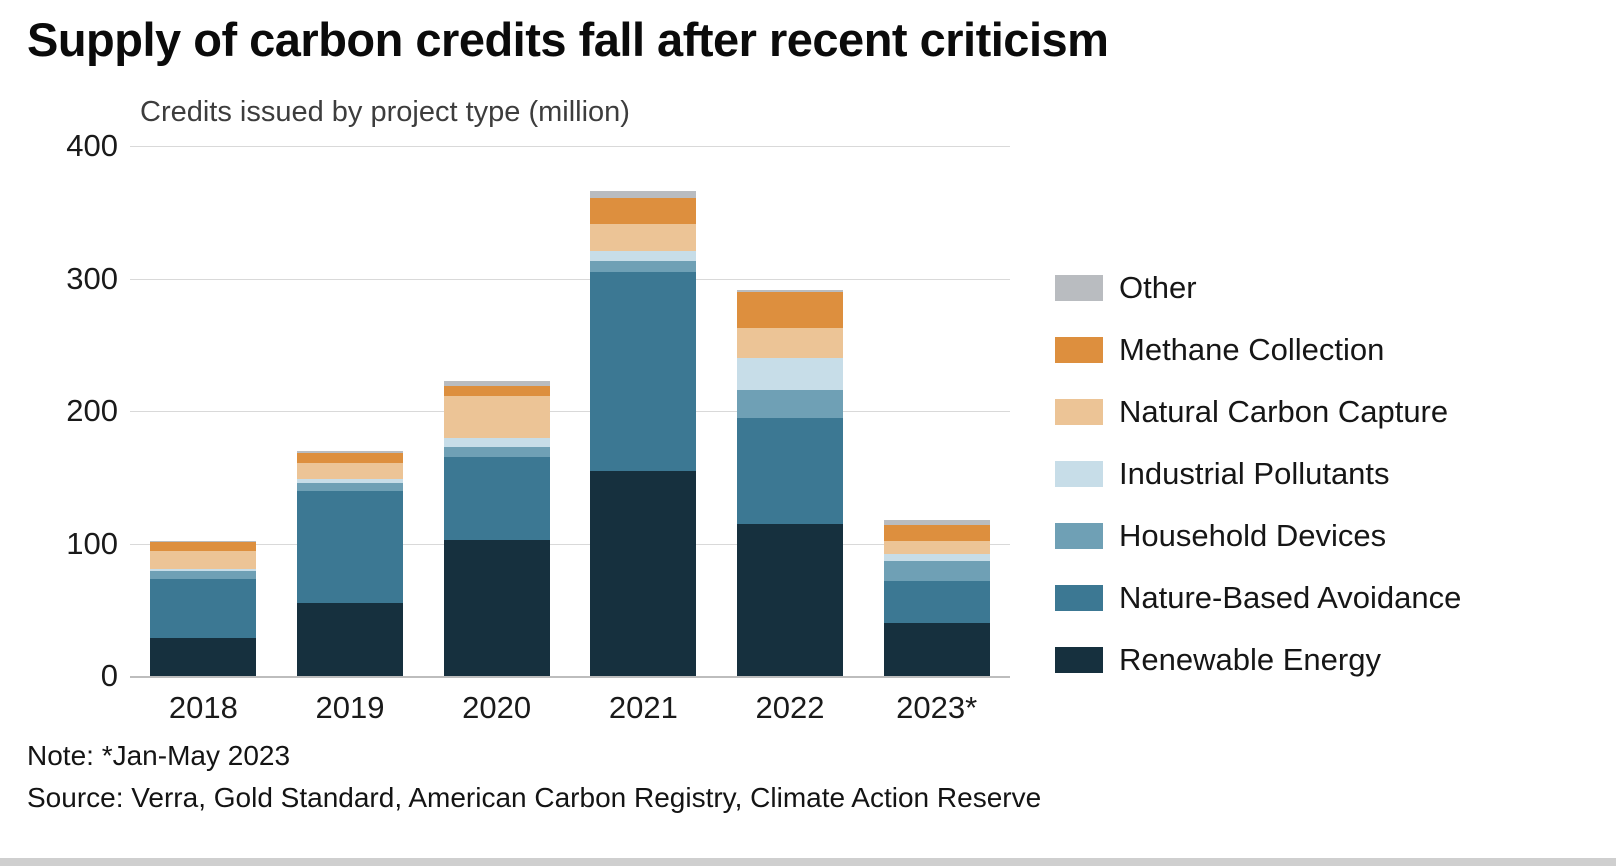 Image resolution: width=1616 pixels, height=866 pixels. I want to click on footnote: Note: *Jan-May 2023, so click(159, 755).